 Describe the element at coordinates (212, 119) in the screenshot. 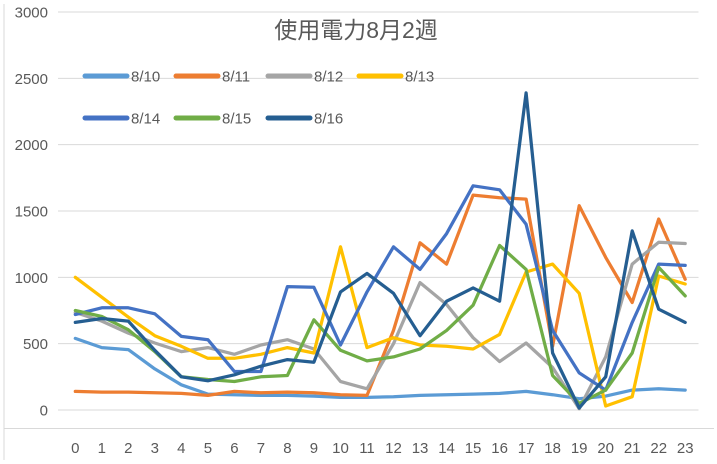

I see `legend-item-8/15: 8/15` at that location.